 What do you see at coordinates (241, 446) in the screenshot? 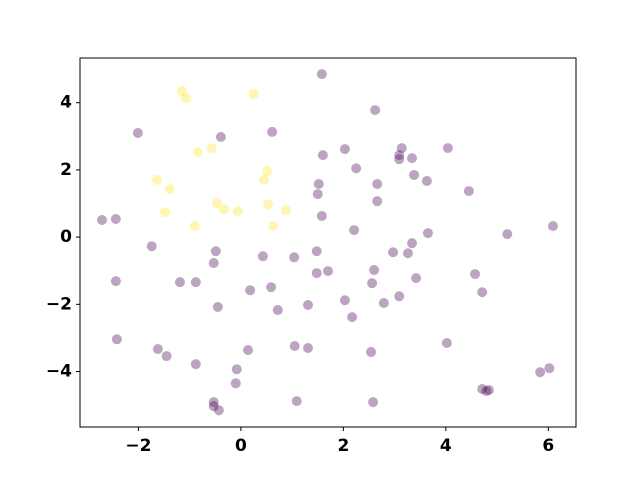
I see `x-tick-label: 0` at bounding box center [241, 446].